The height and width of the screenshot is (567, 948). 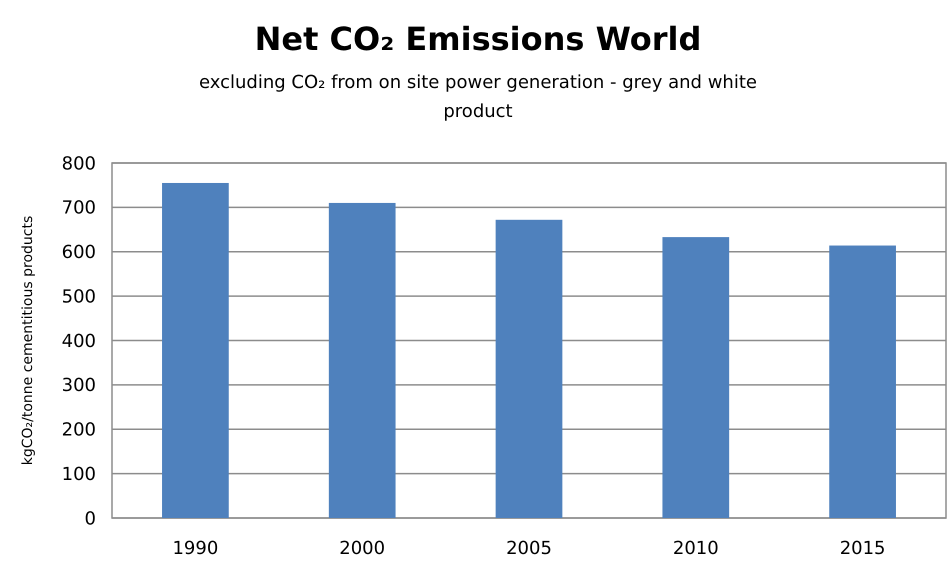 I want to click on chart-title: Net CO₂ Emissions World, so click(x=478, y=39).